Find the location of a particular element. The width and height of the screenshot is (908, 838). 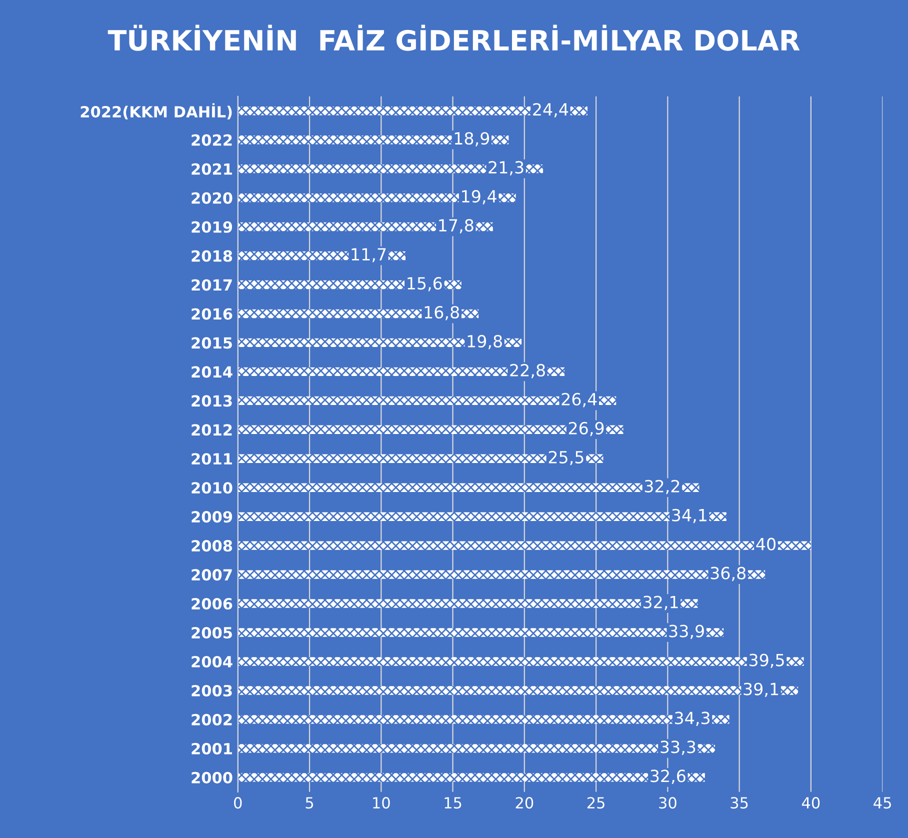

data-label: 16,8 is located at coordinates (441, 313).